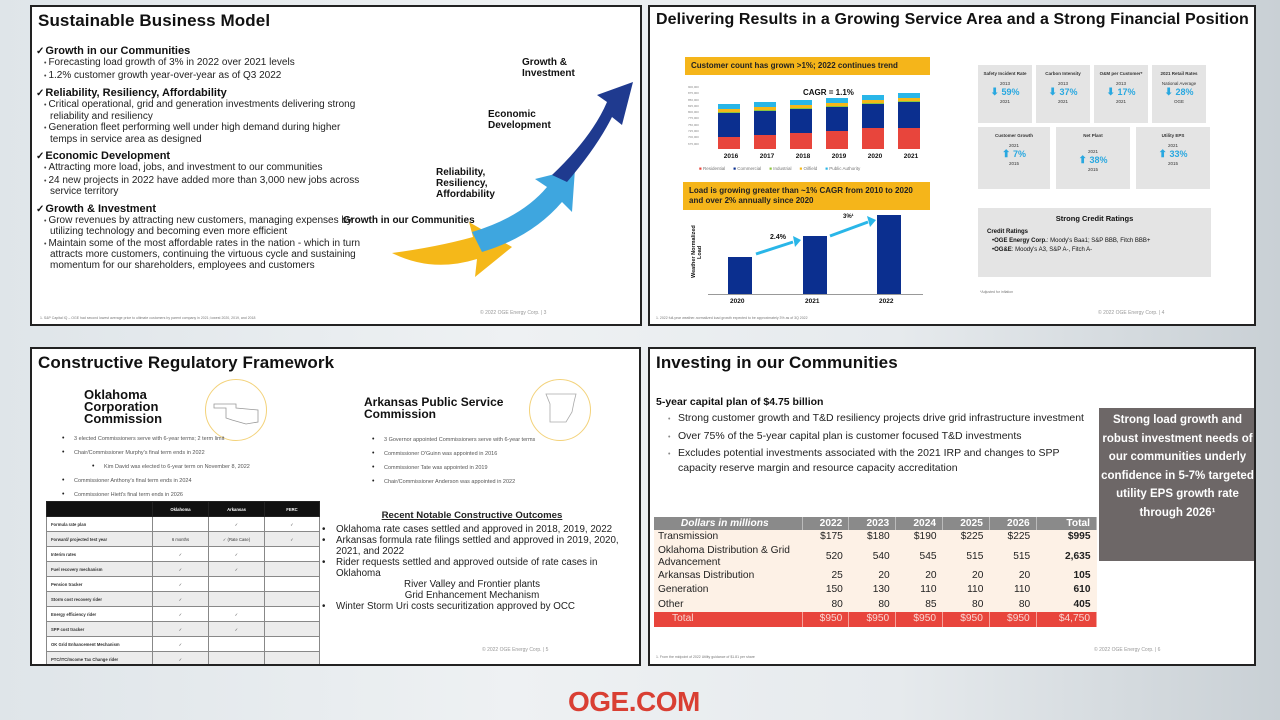 This screenshot has width=1280, height=720. Describe the element at coordinates (118, 51) in the screenshot. I see `section-heading: Growth in our Communities` at that location.